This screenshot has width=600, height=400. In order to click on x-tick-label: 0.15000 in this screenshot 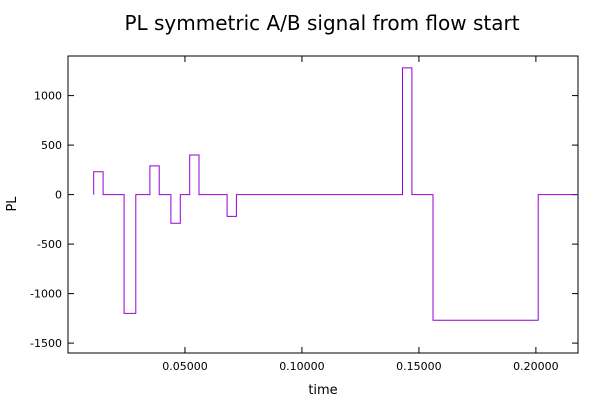, I will do `click(419, 366)`.